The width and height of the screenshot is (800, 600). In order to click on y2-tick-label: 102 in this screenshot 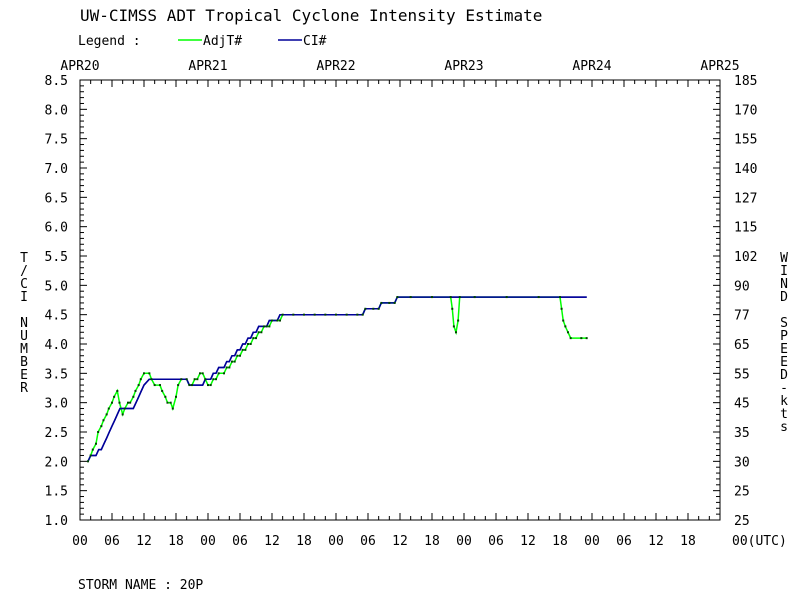, I will do `click(745, 257)`.